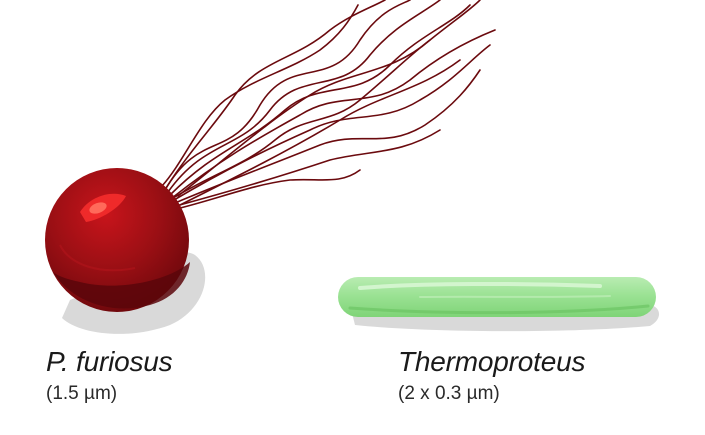  What do you see at coordinates (109, 361) in the screenshot?
I see `p-furiosus-name: P. furiosus` at bounding box center [109, 361].